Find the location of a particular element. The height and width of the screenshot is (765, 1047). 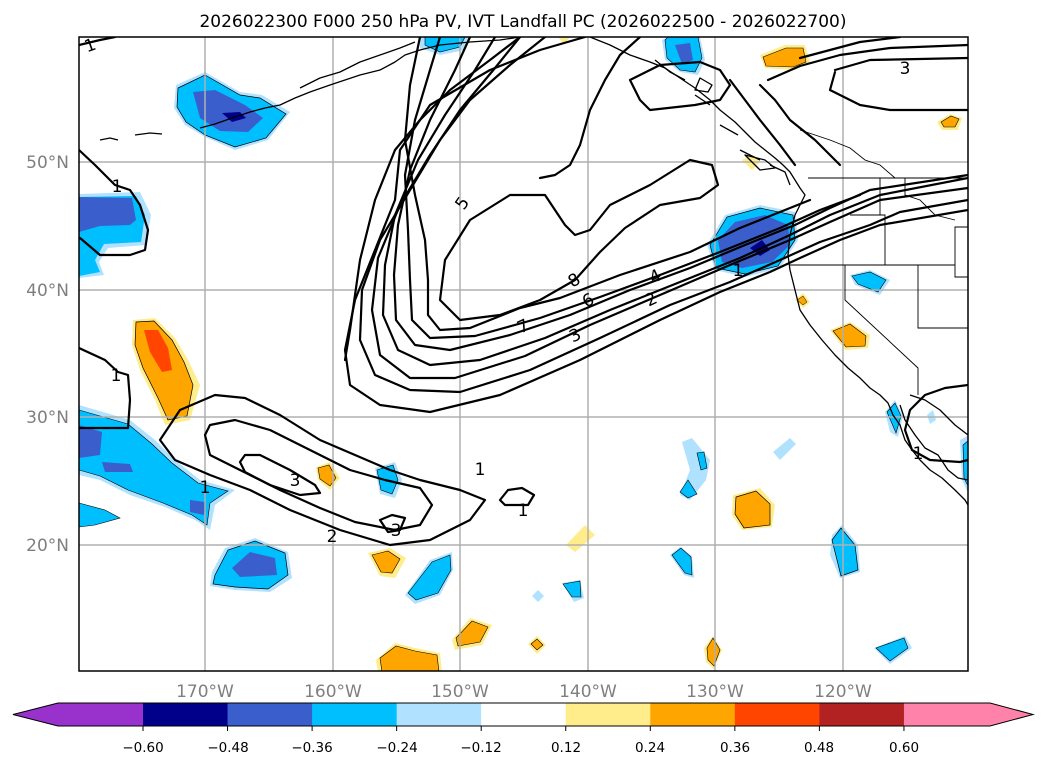

contour-3-subtropical-small is located at coordinates (392, 523).